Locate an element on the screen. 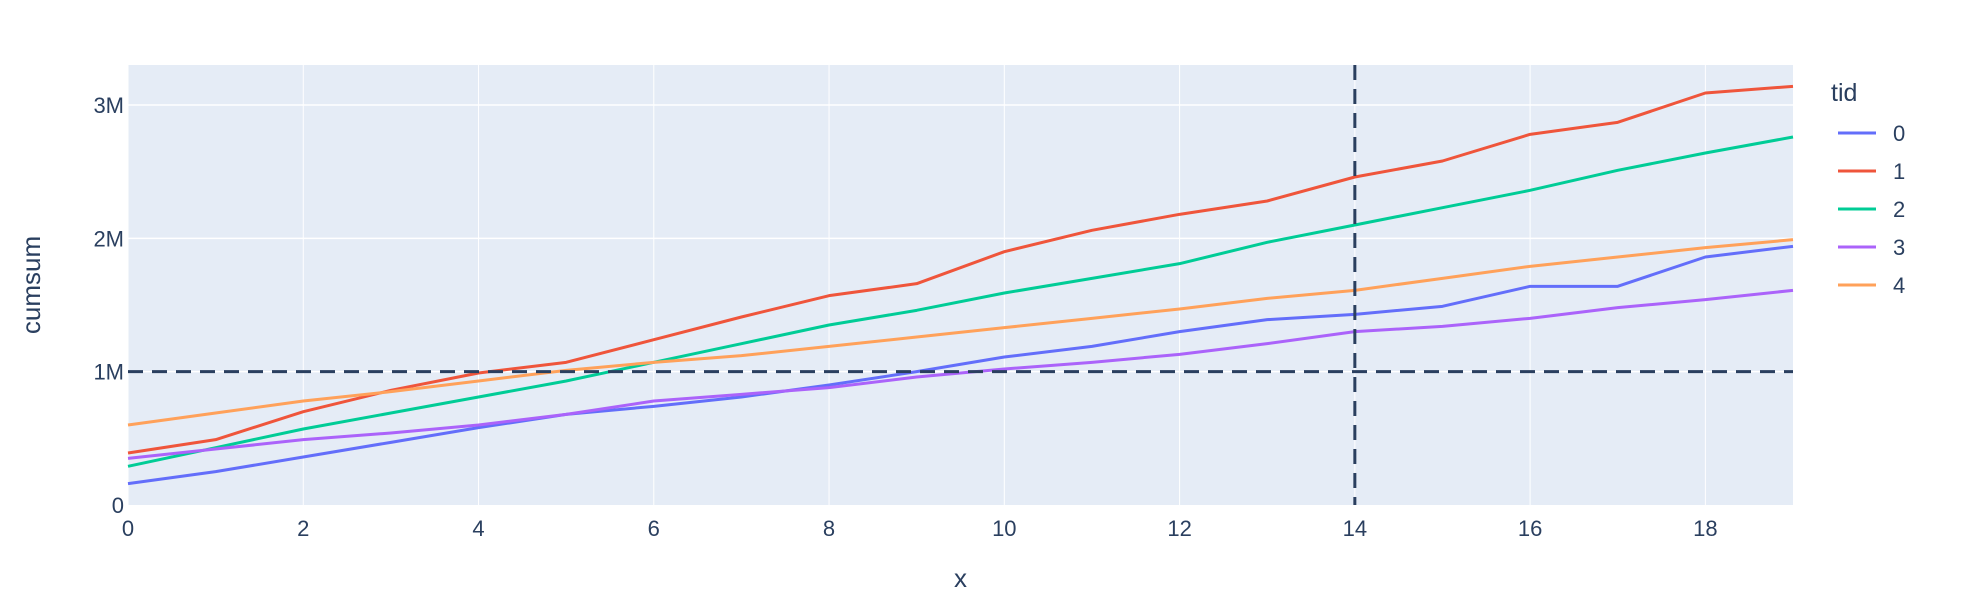 Image resolution: width=1966 pixels, height=611 pixels. legend-label-4: 4 is located at coordinates (1899, 285).